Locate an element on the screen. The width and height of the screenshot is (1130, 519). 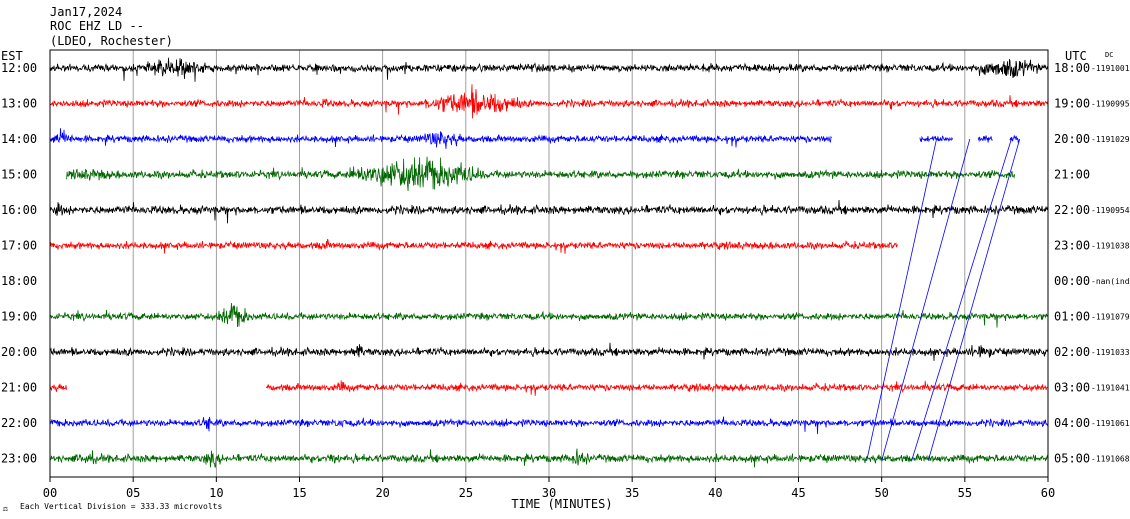
dc-offset-label: -1191029 is located at coordinates (1110, 139).